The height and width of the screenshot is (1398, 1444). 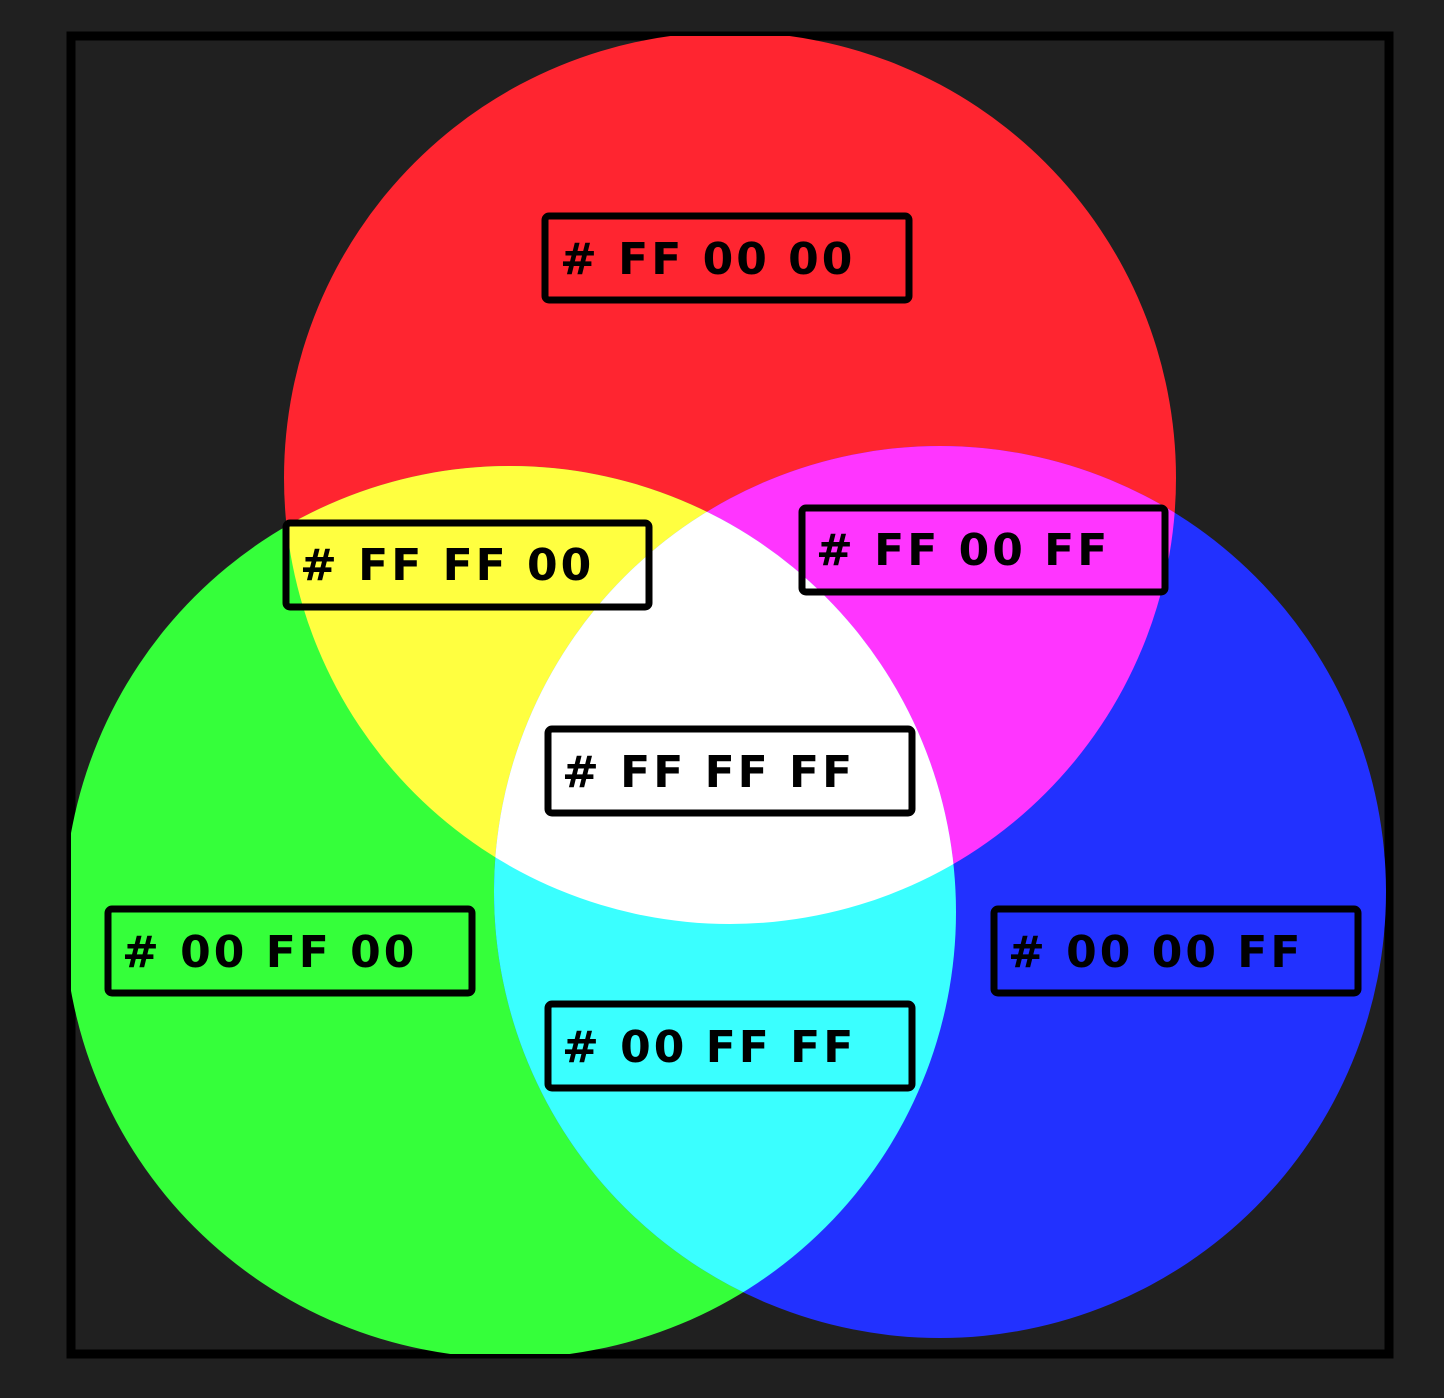 I want to click on label-magenta-group: # FF 00 FF, so click(x=983, y=550).